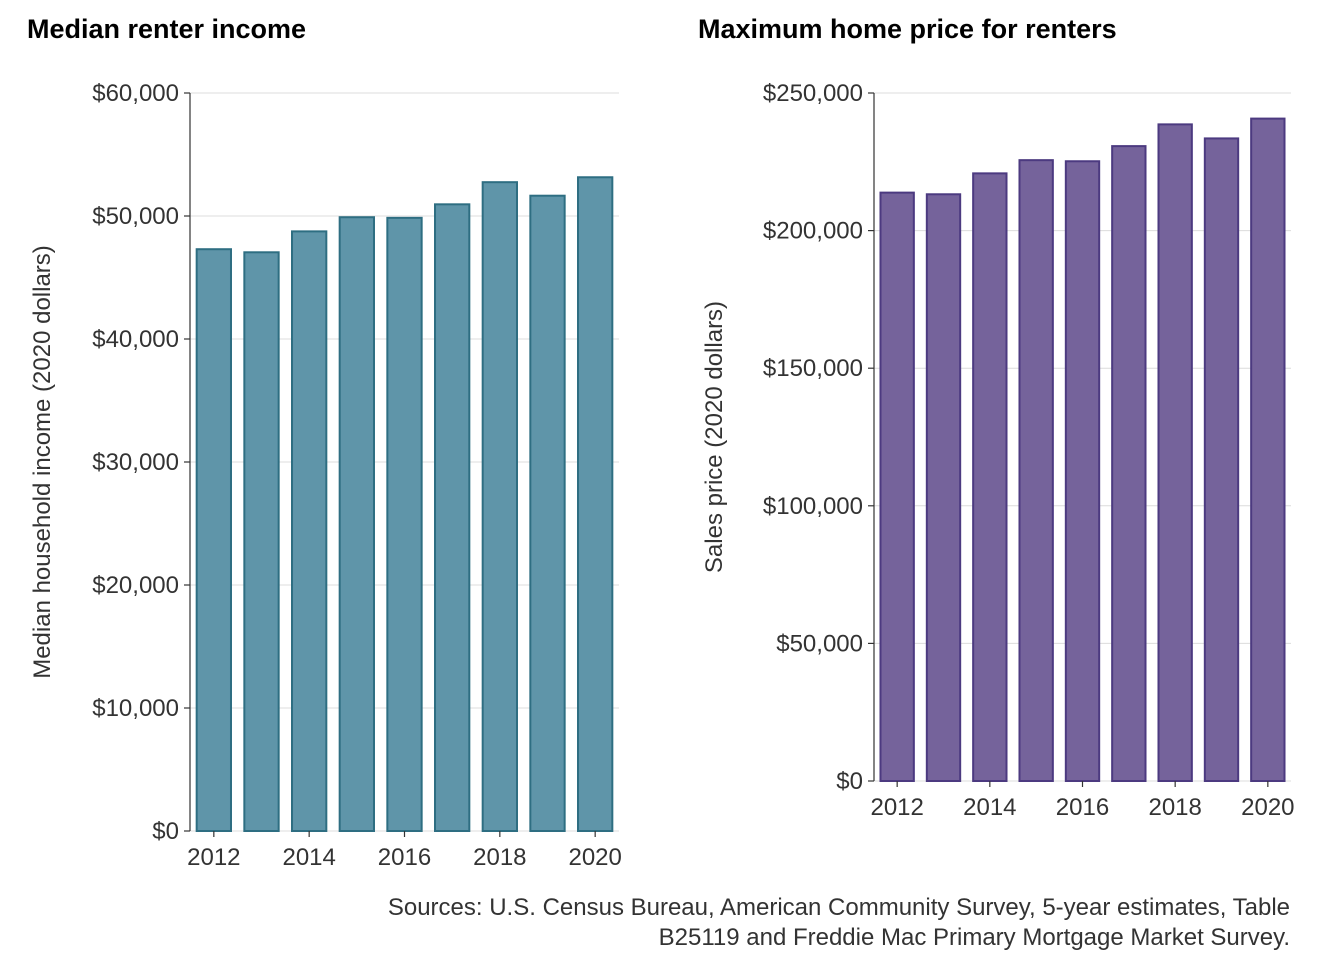 This screenshot has height=960, width=1344. What do you see at coordinates (135, 585) in the screenshot?
I see `y-tick-label: $20,000` at bounding box center [135, 585].